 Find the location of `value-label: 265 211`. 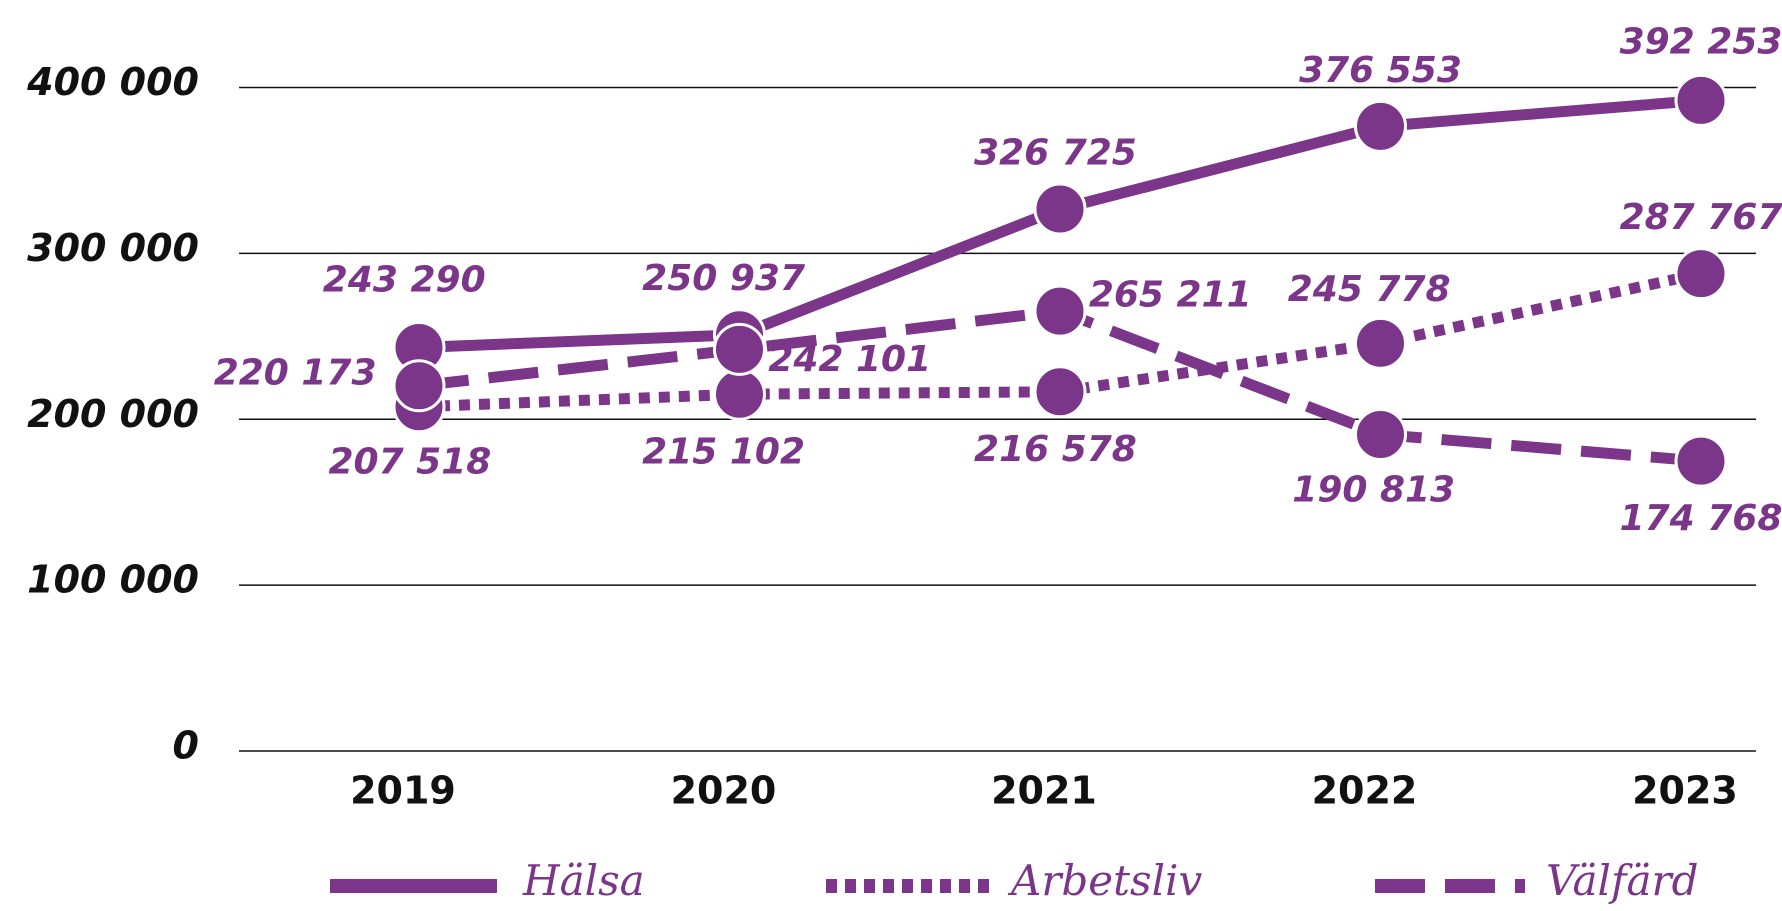

value-label: 265 211 is located at coordinates (1170, 294).